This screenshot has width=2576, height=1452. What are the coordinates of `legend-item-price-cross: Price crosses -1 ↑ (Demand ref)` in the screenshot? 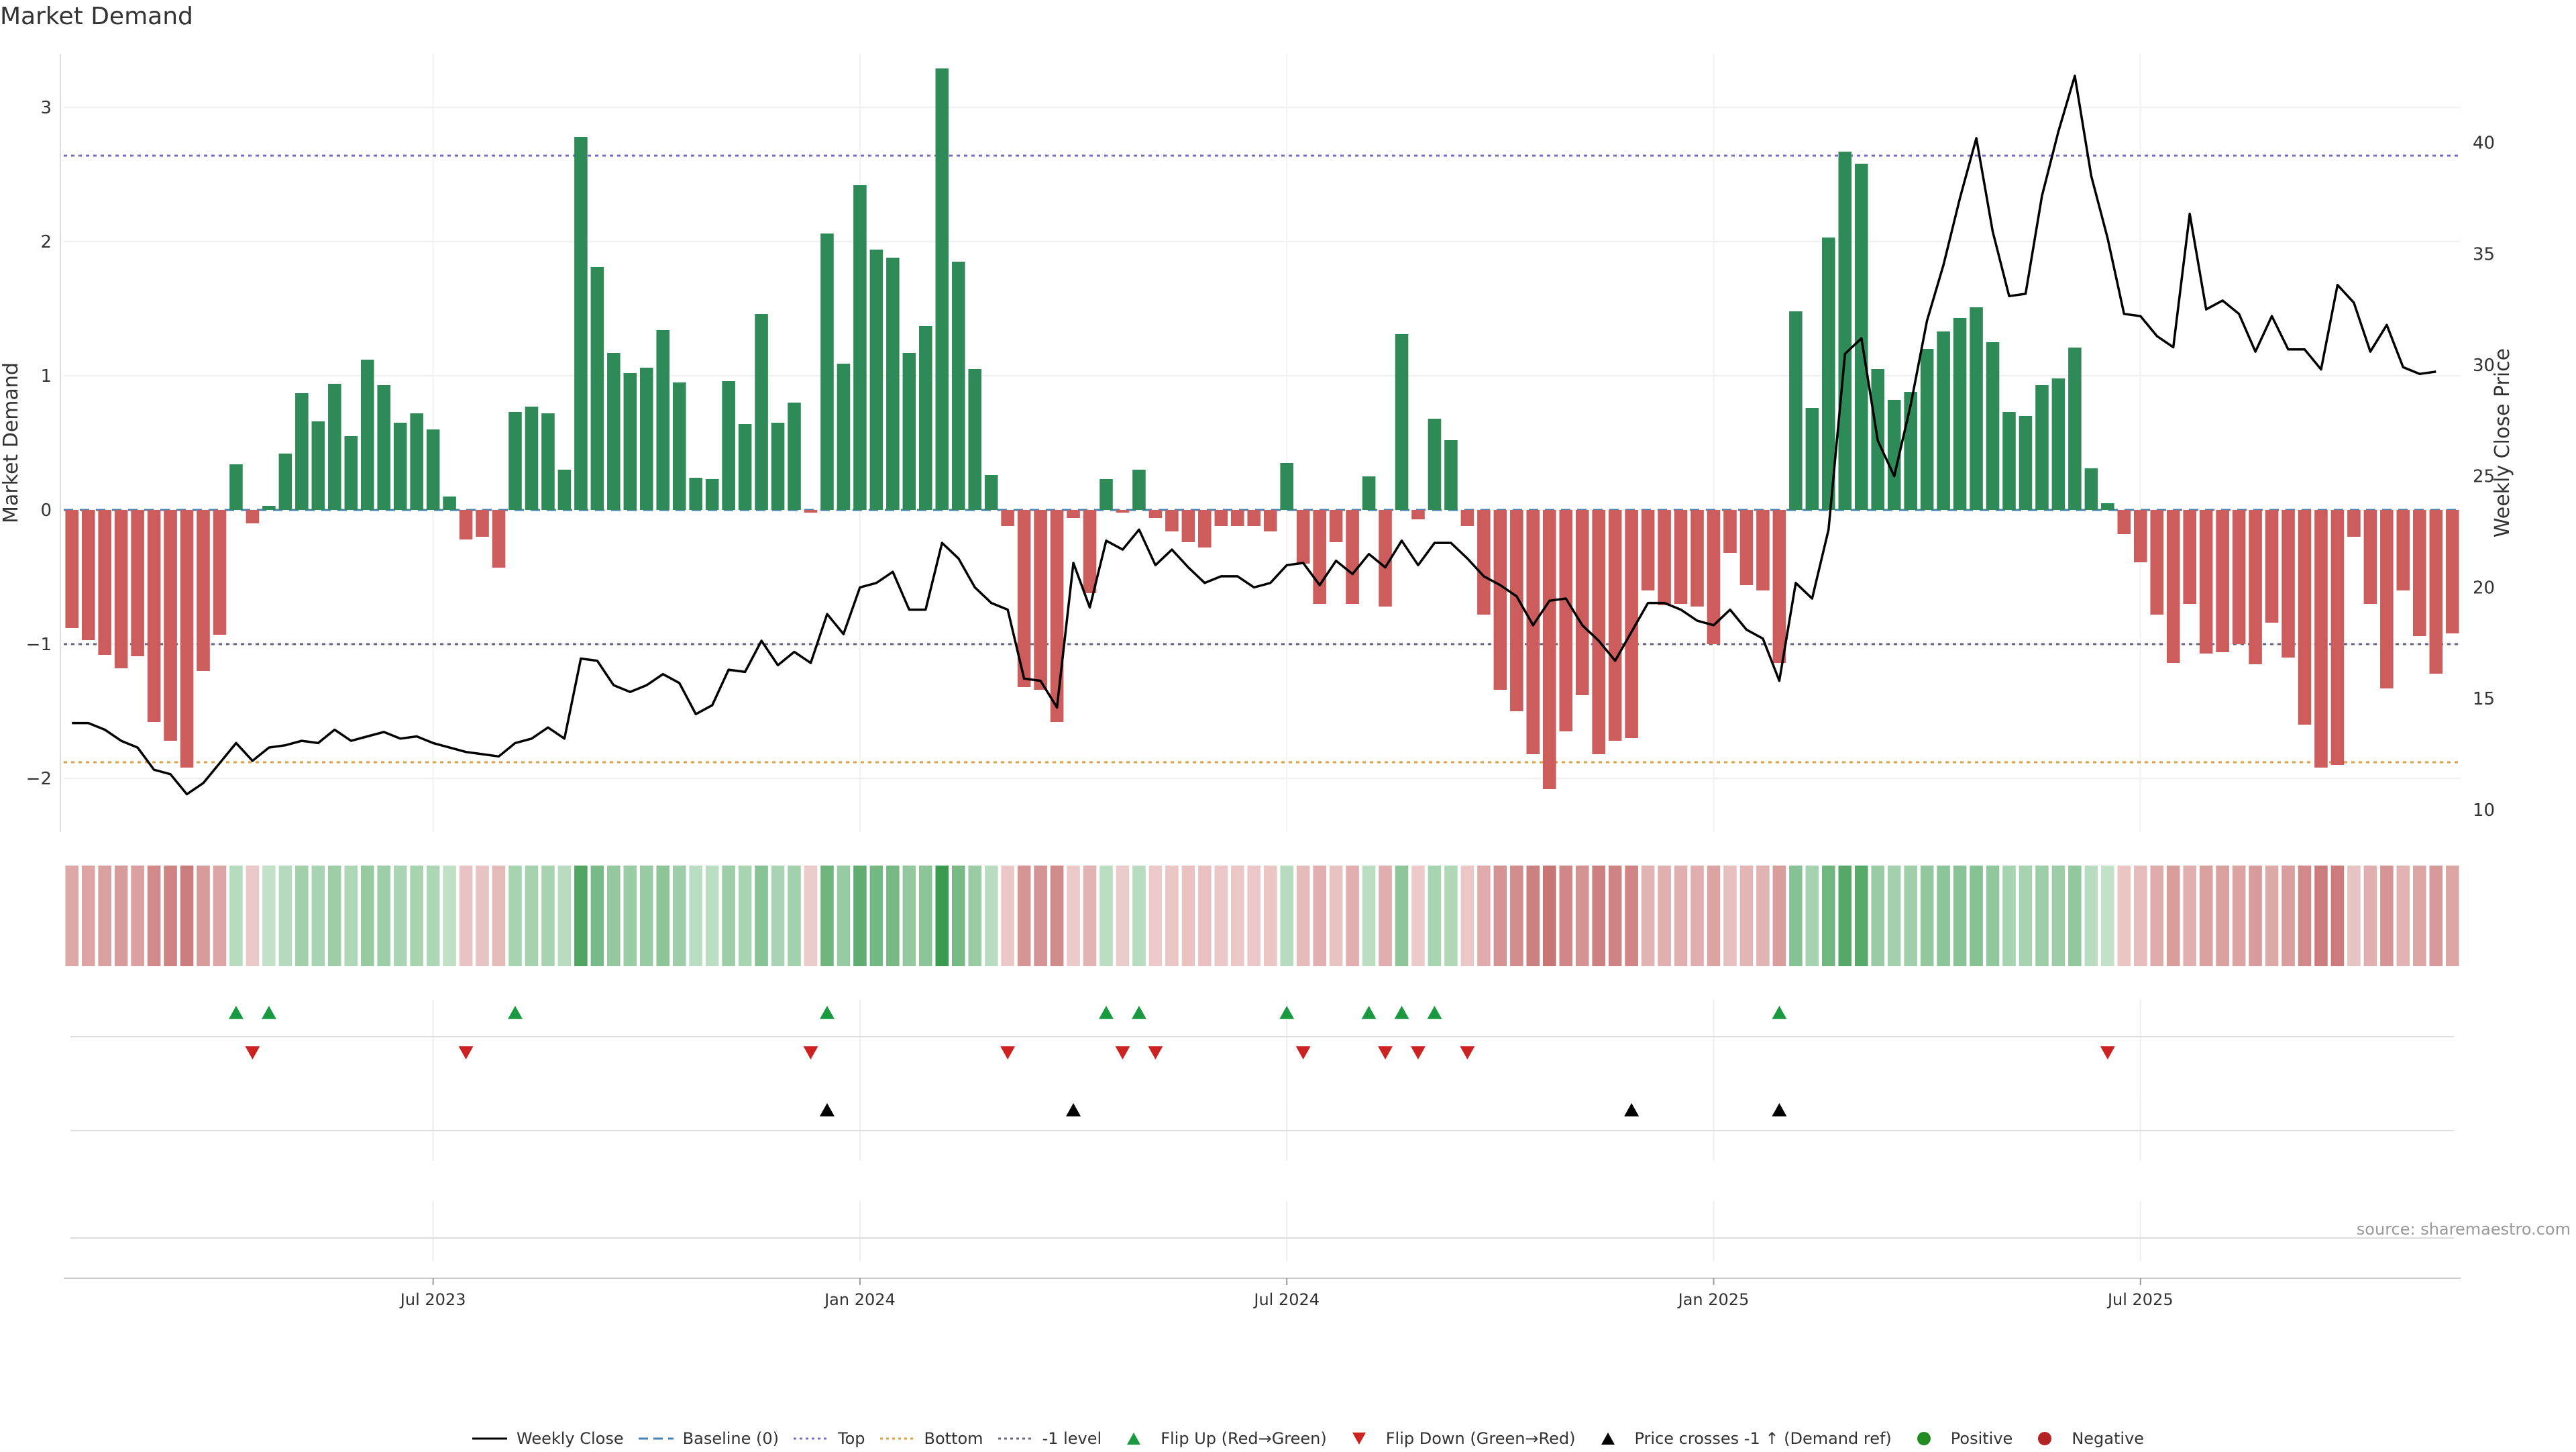 It's located at (1740, 1438).